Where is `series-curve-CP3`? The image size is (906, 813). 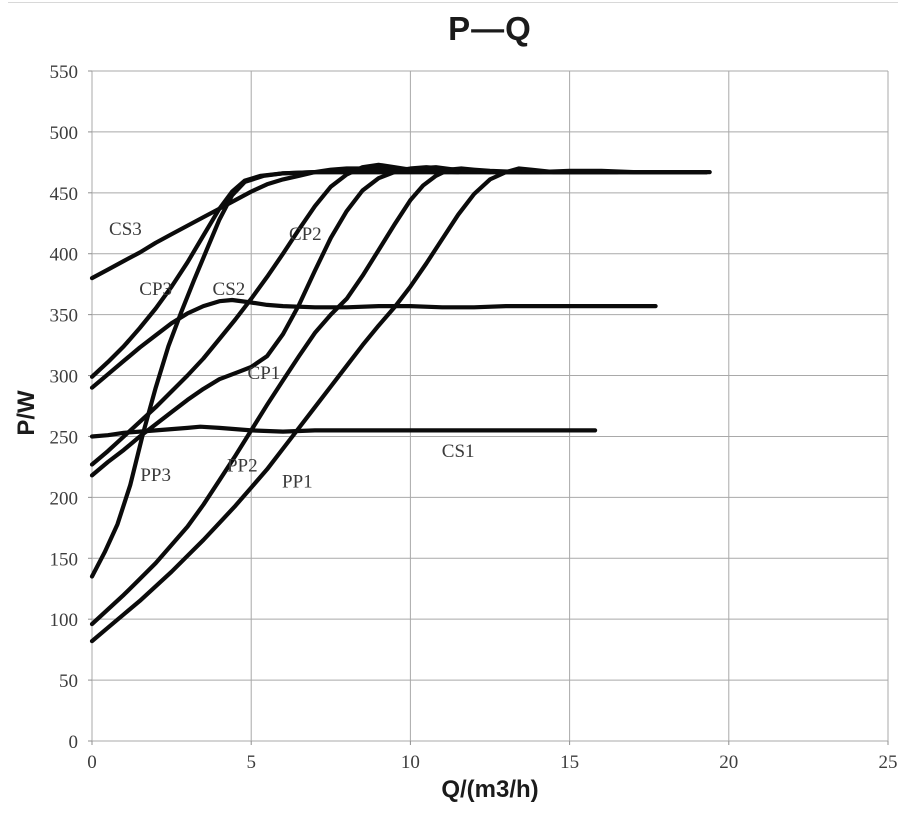 series-curve-CP3 is located at coordinates (291, 274).